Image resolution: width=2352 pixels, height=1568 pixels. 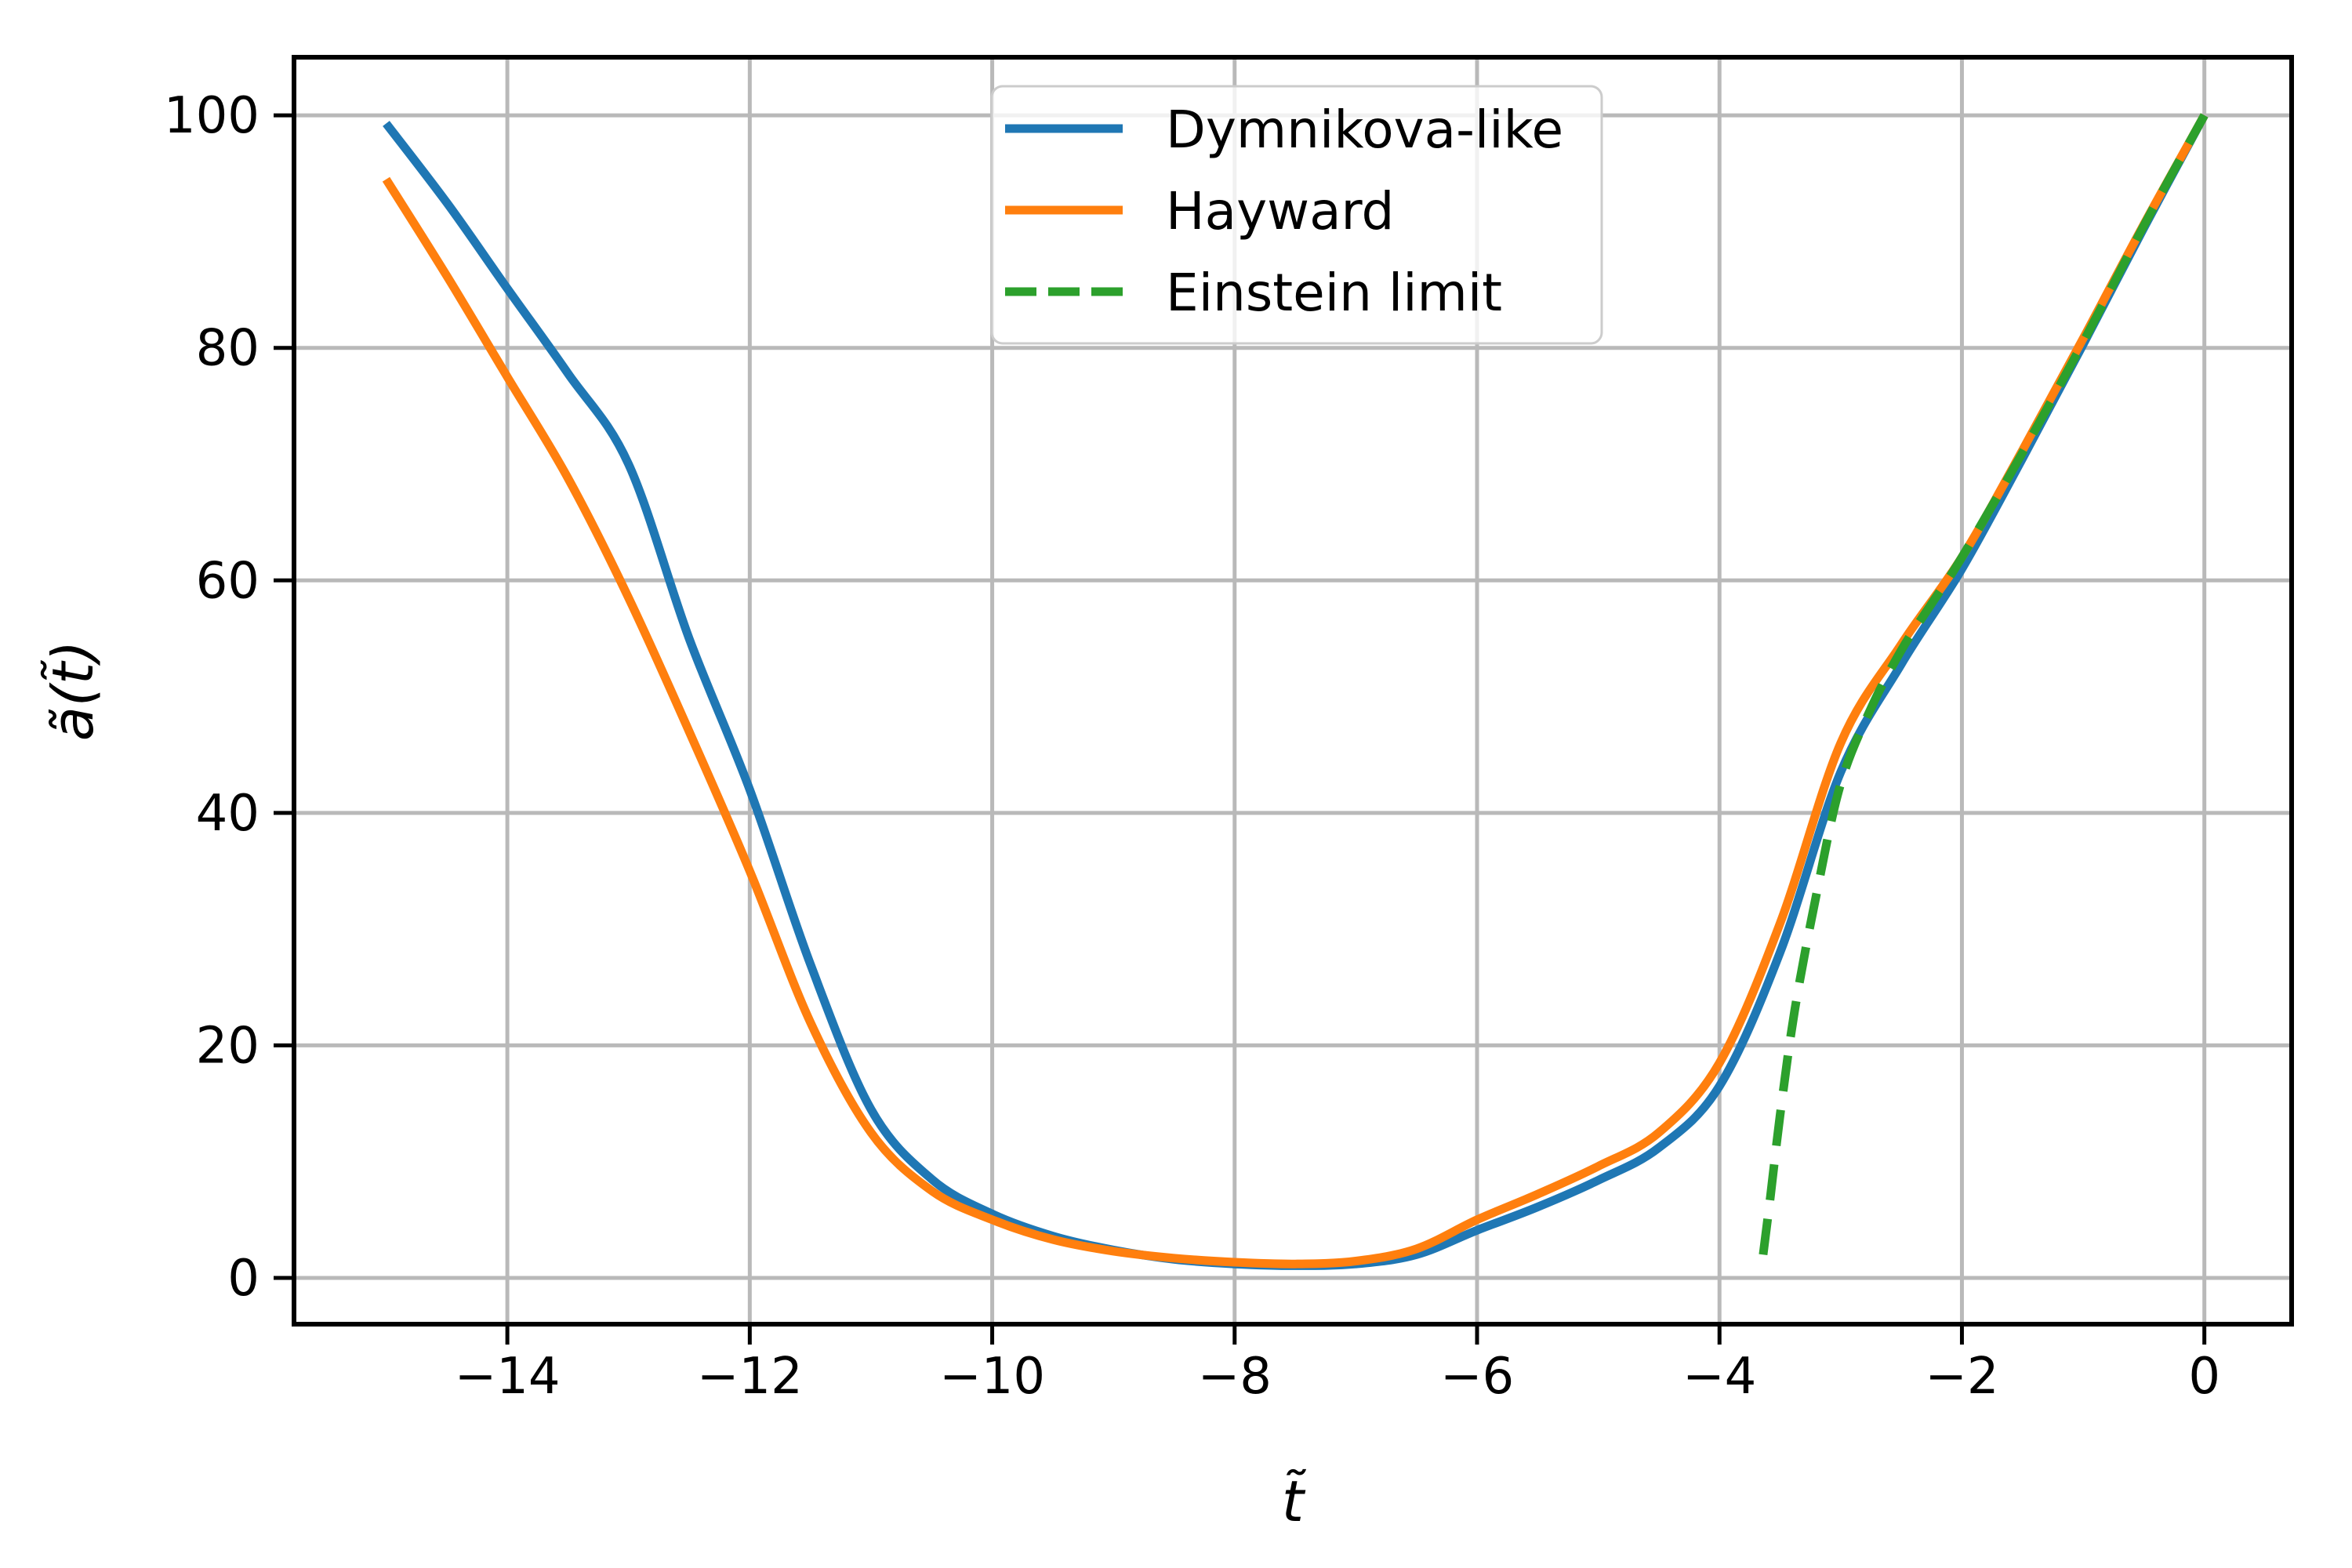 I want to click on curve-einstein-limit, so click(x=1984, y=684).